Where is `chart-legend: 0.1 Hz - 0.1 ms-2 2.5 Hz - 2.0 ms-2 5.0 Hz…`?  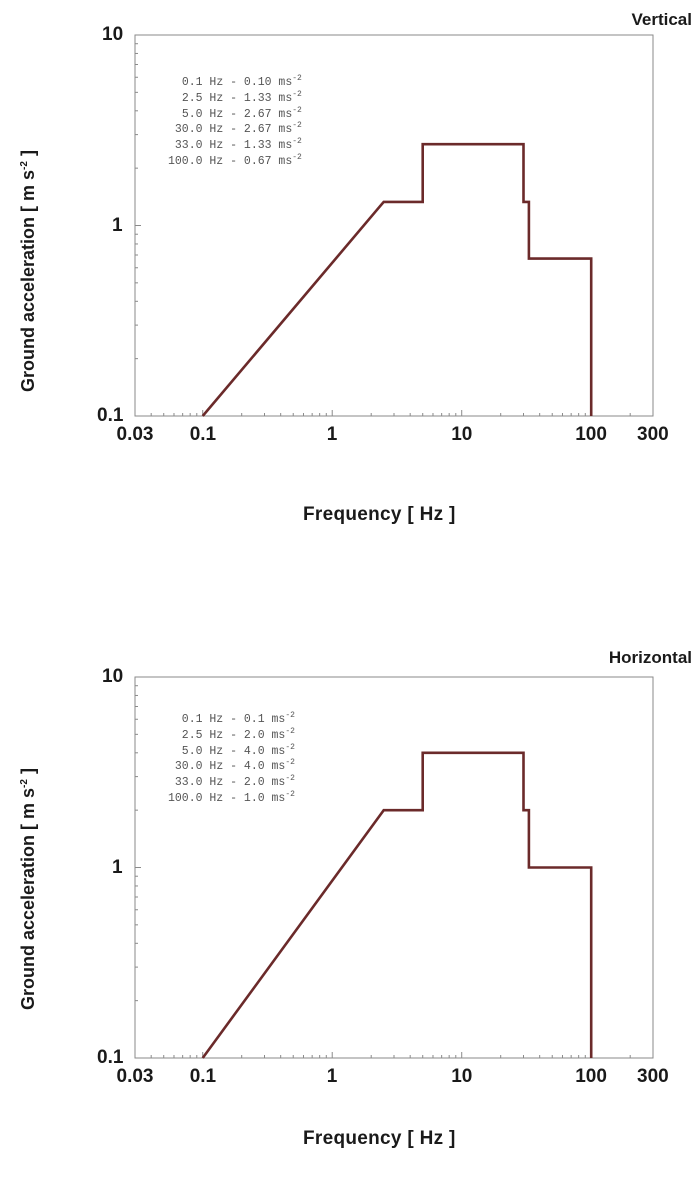
chart-legend: 0.1 Hz - 0.1 ms-2 2.5 Hz - 2.0 ms-2 5.0 Hz… is located at coordinates (231, 757).